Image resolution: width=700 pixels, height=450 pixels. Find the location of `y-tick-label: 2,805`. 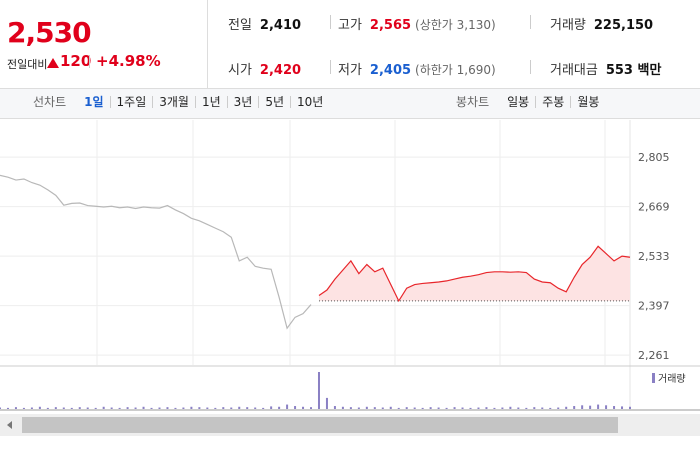

y-tick-label: 2,805 is located at coordinates (654, 157).